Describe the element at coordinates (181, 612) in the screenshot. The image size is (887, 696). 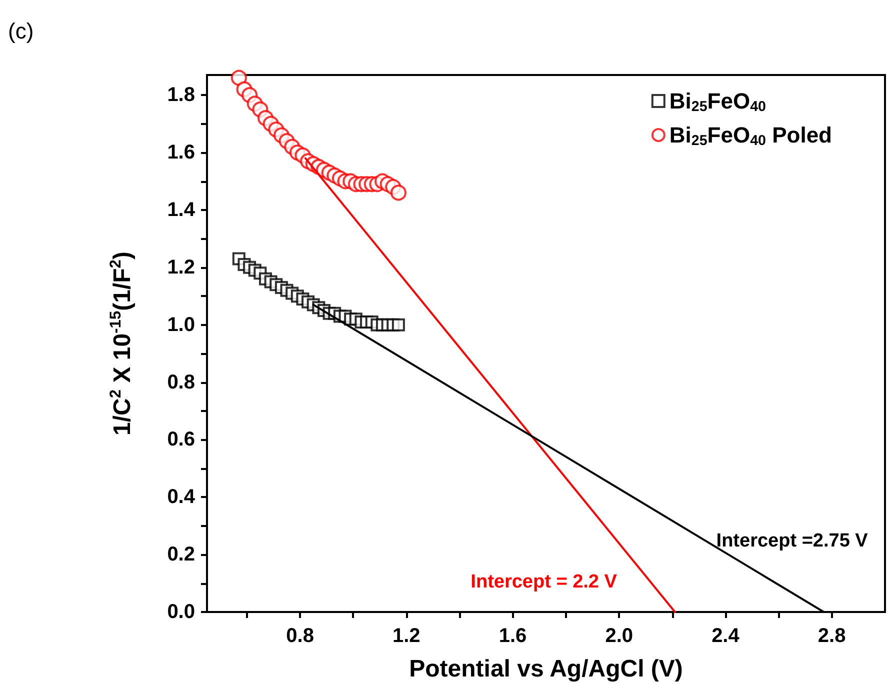
I see `y-tick-label: 0.0` at that location.